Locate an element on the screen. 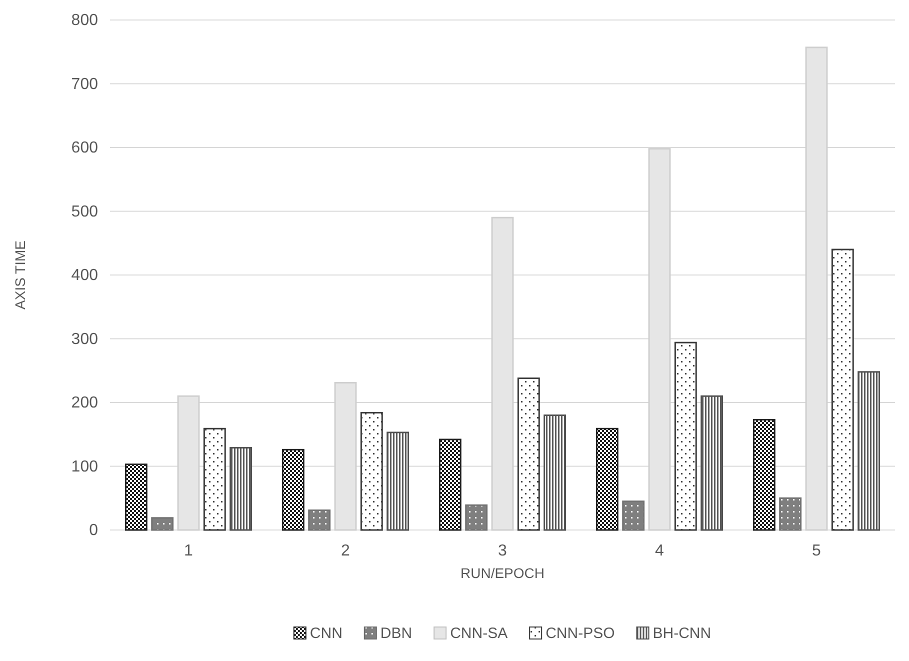 The image size is (909, 661). x-tick-label: 5 is located at coordinates (817, 551).